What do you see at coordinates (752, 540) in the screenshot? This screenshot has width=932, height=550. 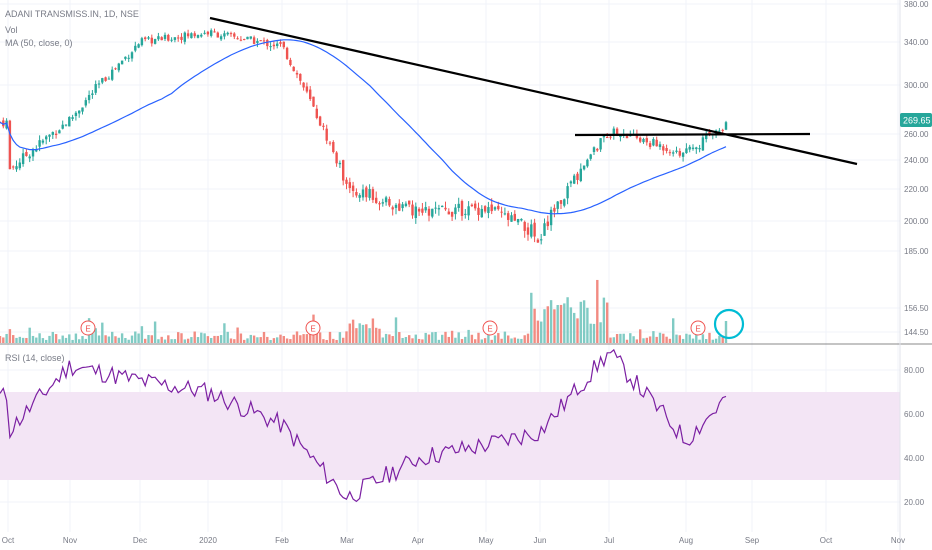 I see `time-tick-label: Sep` at bounding box center [752, 540].